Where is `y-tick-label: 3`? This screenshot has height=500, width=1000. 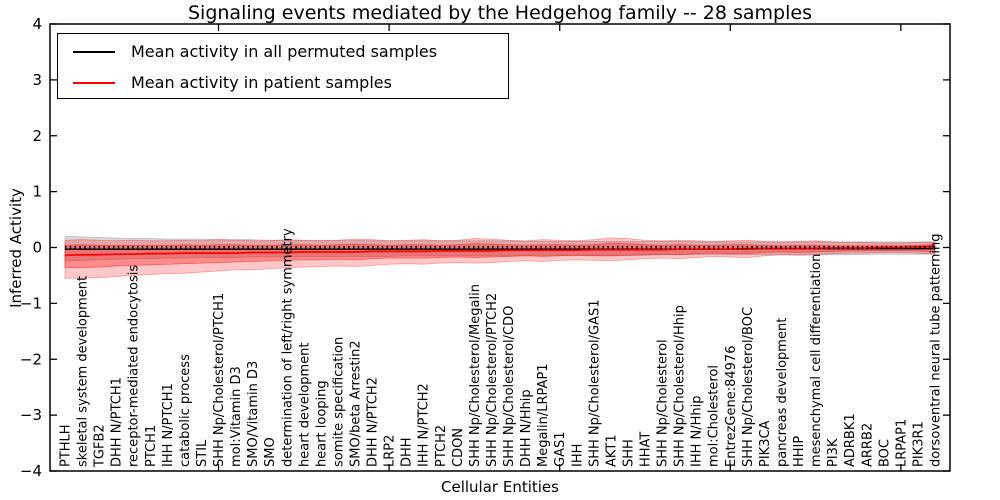 y-tick-label: 3 is located at coordinates (37, 80).